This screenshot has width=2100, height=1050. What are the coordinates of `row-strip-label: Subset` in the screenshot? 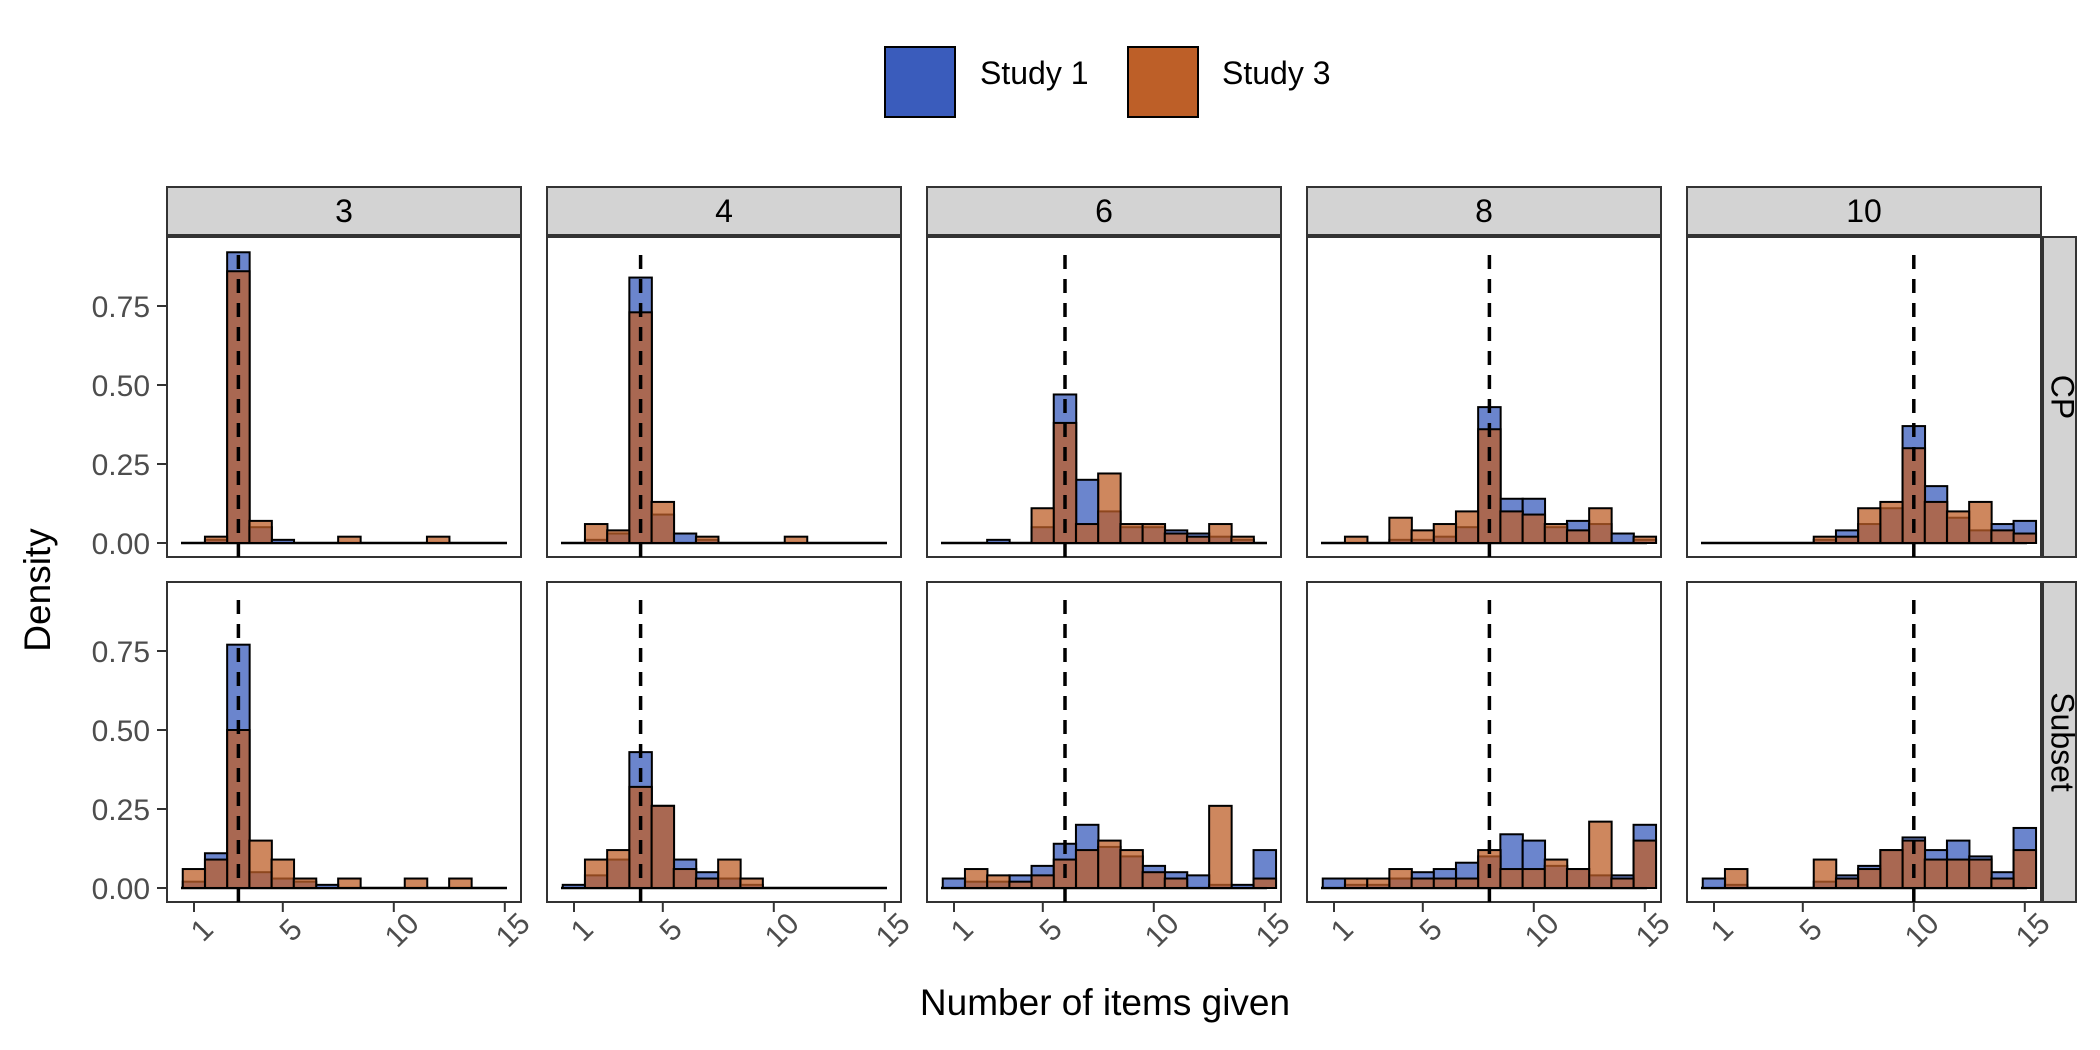 It's located at (2063, 742).